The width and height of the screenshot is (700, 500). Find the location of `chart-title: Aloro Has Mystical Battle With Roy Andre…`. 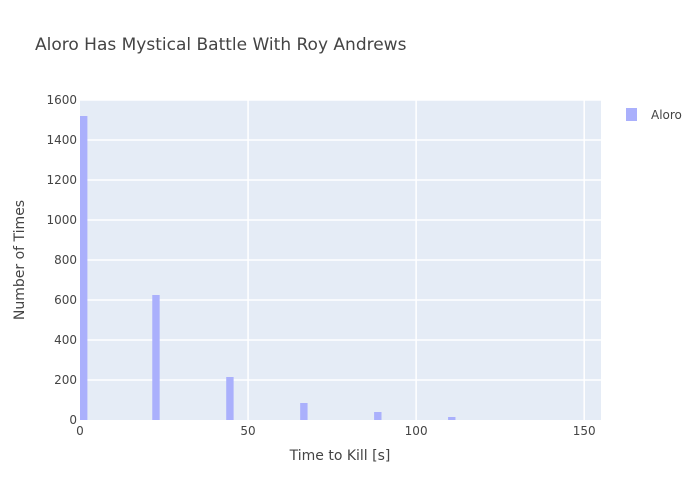

chart-title: Aloro Has Mystical Battle With Roy Andre… is located at coordinates (221, 45).